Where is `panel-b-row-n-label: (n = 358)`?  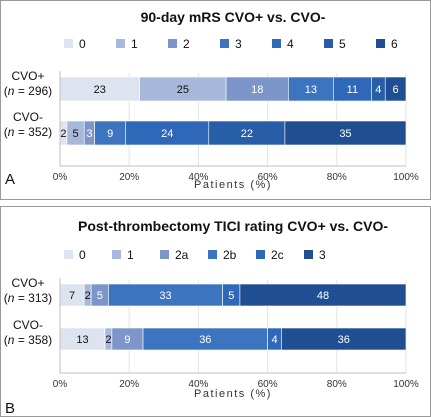 panel-b-row-n-label: (n = 358) is located at coordinates (28, 340).